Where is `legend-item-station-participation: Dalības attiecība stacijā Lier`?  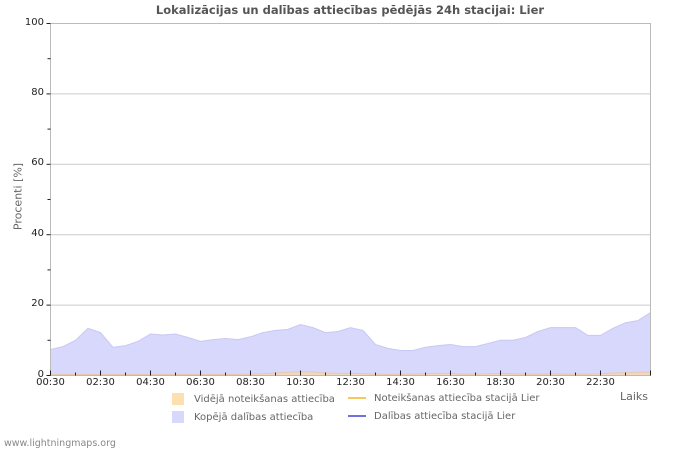
legend-item-station-participation: Dalības attiecība stacijā Lier is located at coordinates (431, 416).